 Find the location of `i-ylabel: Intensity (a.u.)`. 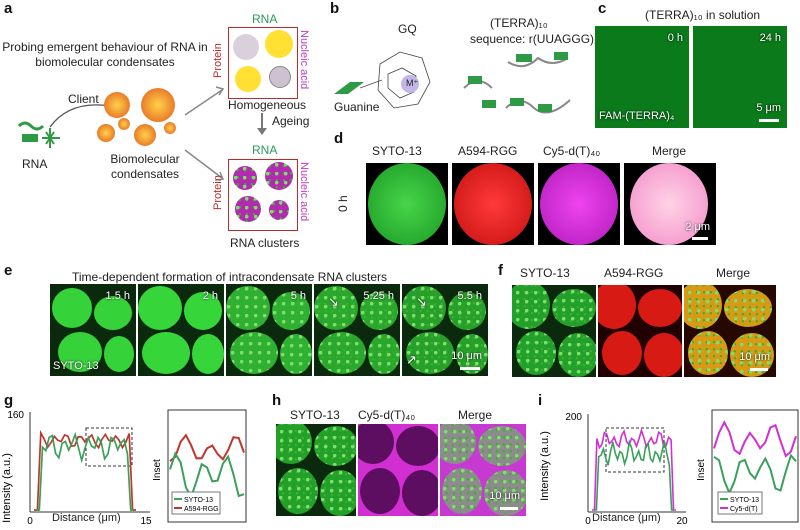

i-ylabel: Intensity (a.u.) is located at coordinates (545, 466).